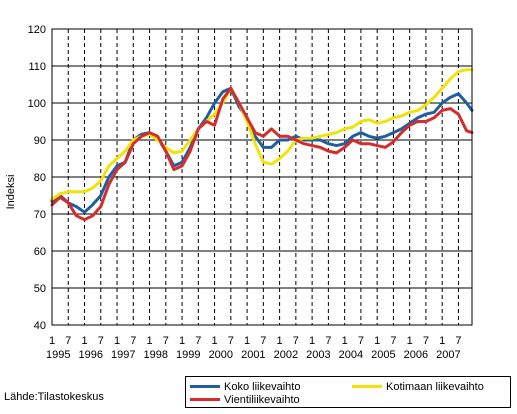 The height and width of the screenshot is (414, 517). I want to click on source-note: Lähde:Tilastokeskus, so click(54, 397).